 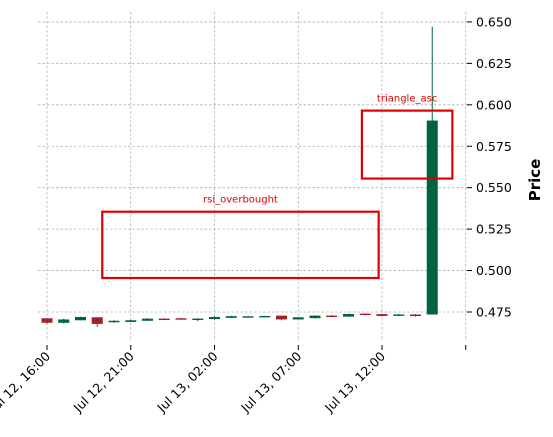 What do you see at coordinates (103, 381) in the screenshot?
I see `x-tick-label: Jul 12, 21:00` at bounding box center [103, 381].